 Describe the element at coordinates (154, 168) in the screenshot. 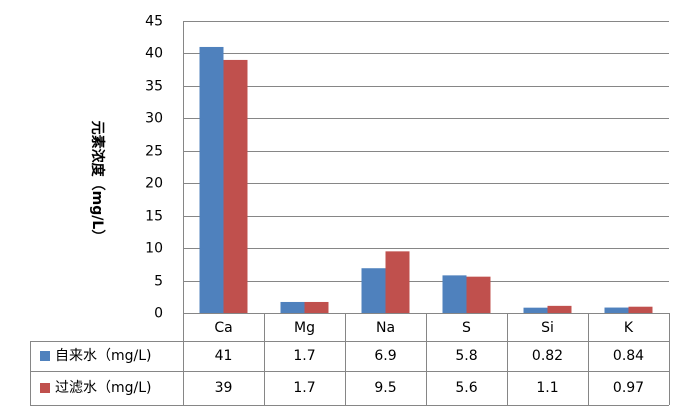

I see `y-axis-ticks: 0 5 10 15 20 25 30 35 40 45` at that location.